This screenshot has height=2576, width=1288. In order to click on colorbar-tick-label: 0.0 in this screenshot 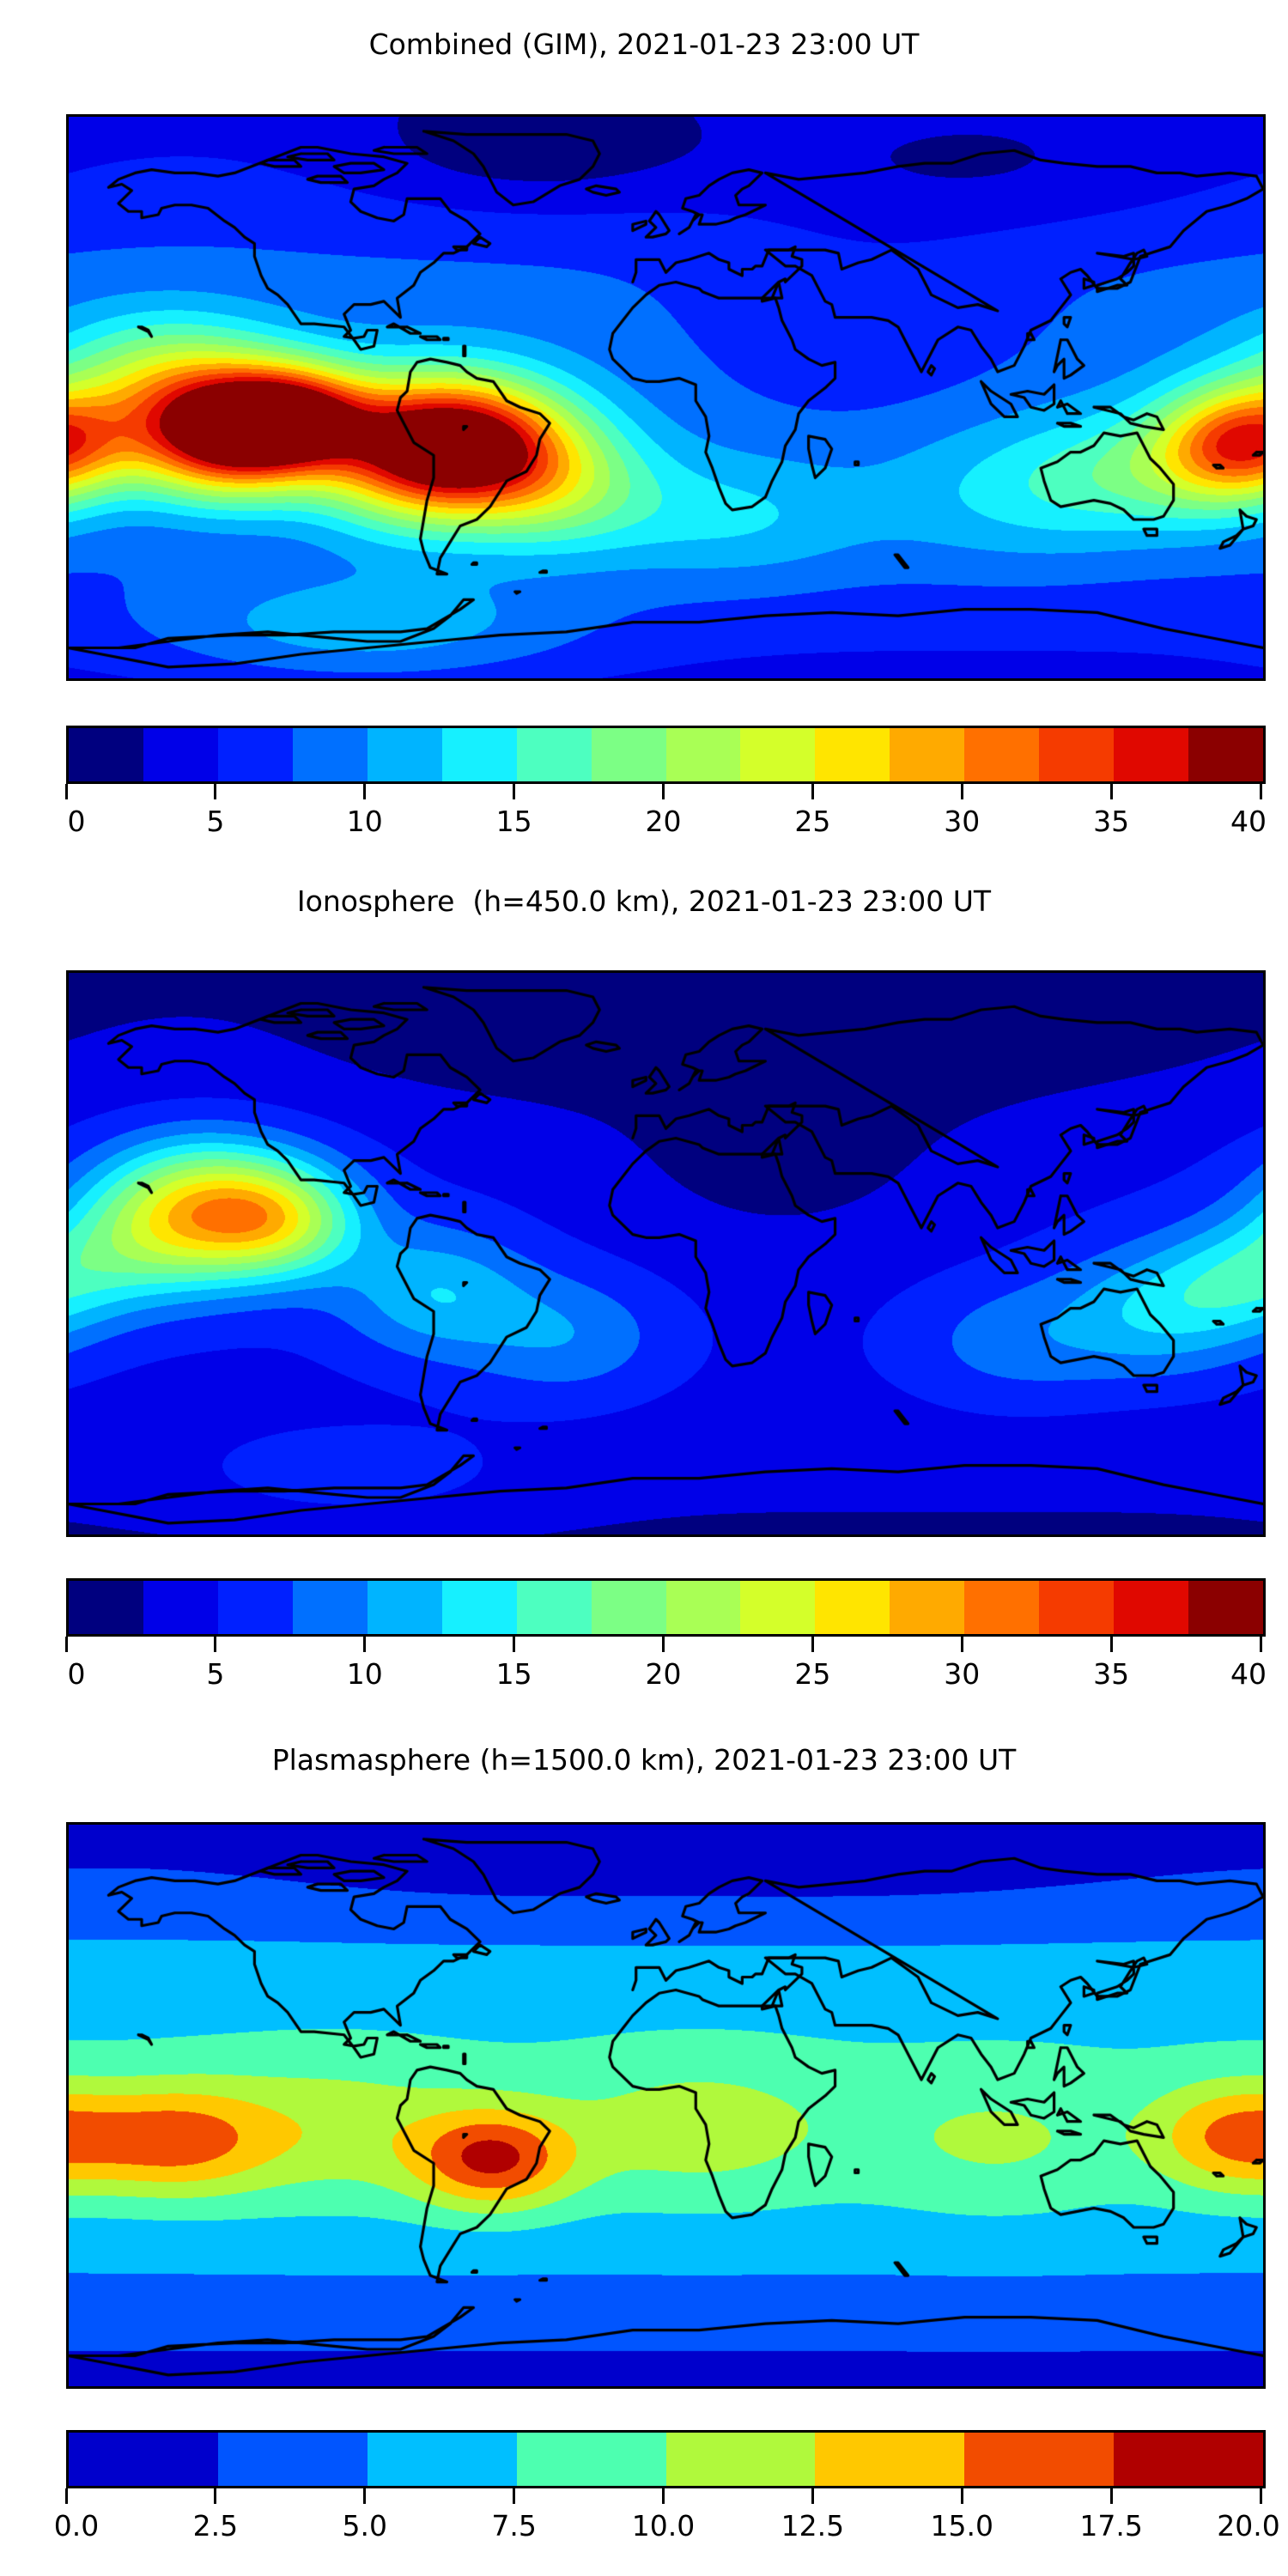, I will do `click(77, 2526)`.